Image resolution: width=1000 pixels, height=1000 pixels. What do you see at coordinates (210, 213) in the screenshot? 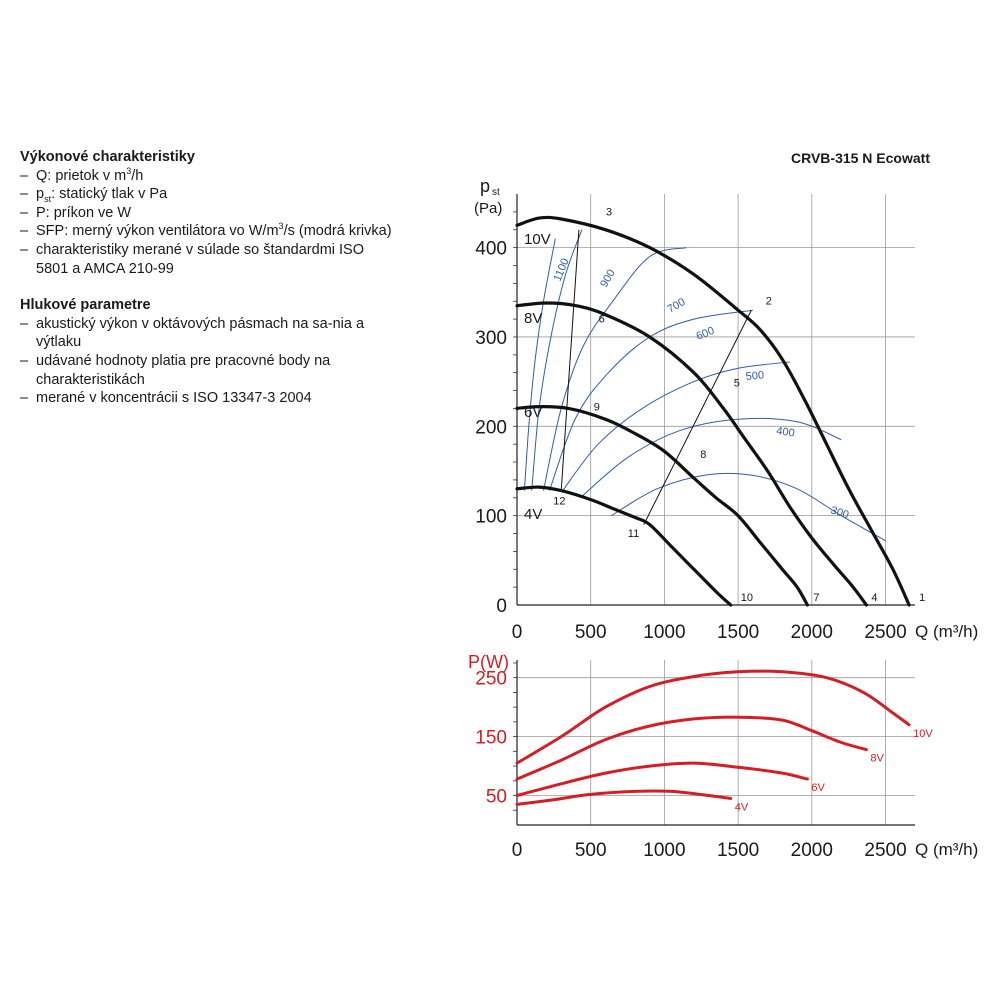
I see `list-item: P: príkon ve W` at bounding box center [210, 213].